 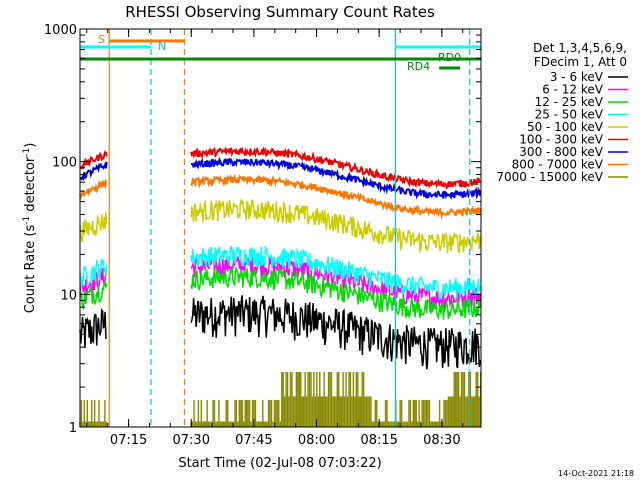 What do you see at coordinates (191, 440) in the screenshot?
I see `x-tick-label-1: 07:30` at bounding box center [191, 440].